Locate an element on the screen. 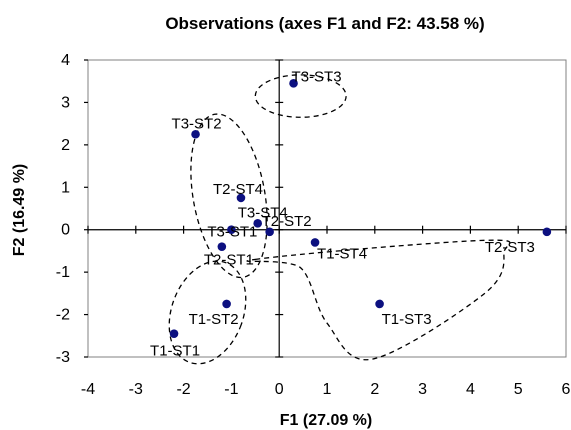 The width and height of the screenshot is (571, 430). data-point-label: T1-ST1 is located at coordinates (175, 351).